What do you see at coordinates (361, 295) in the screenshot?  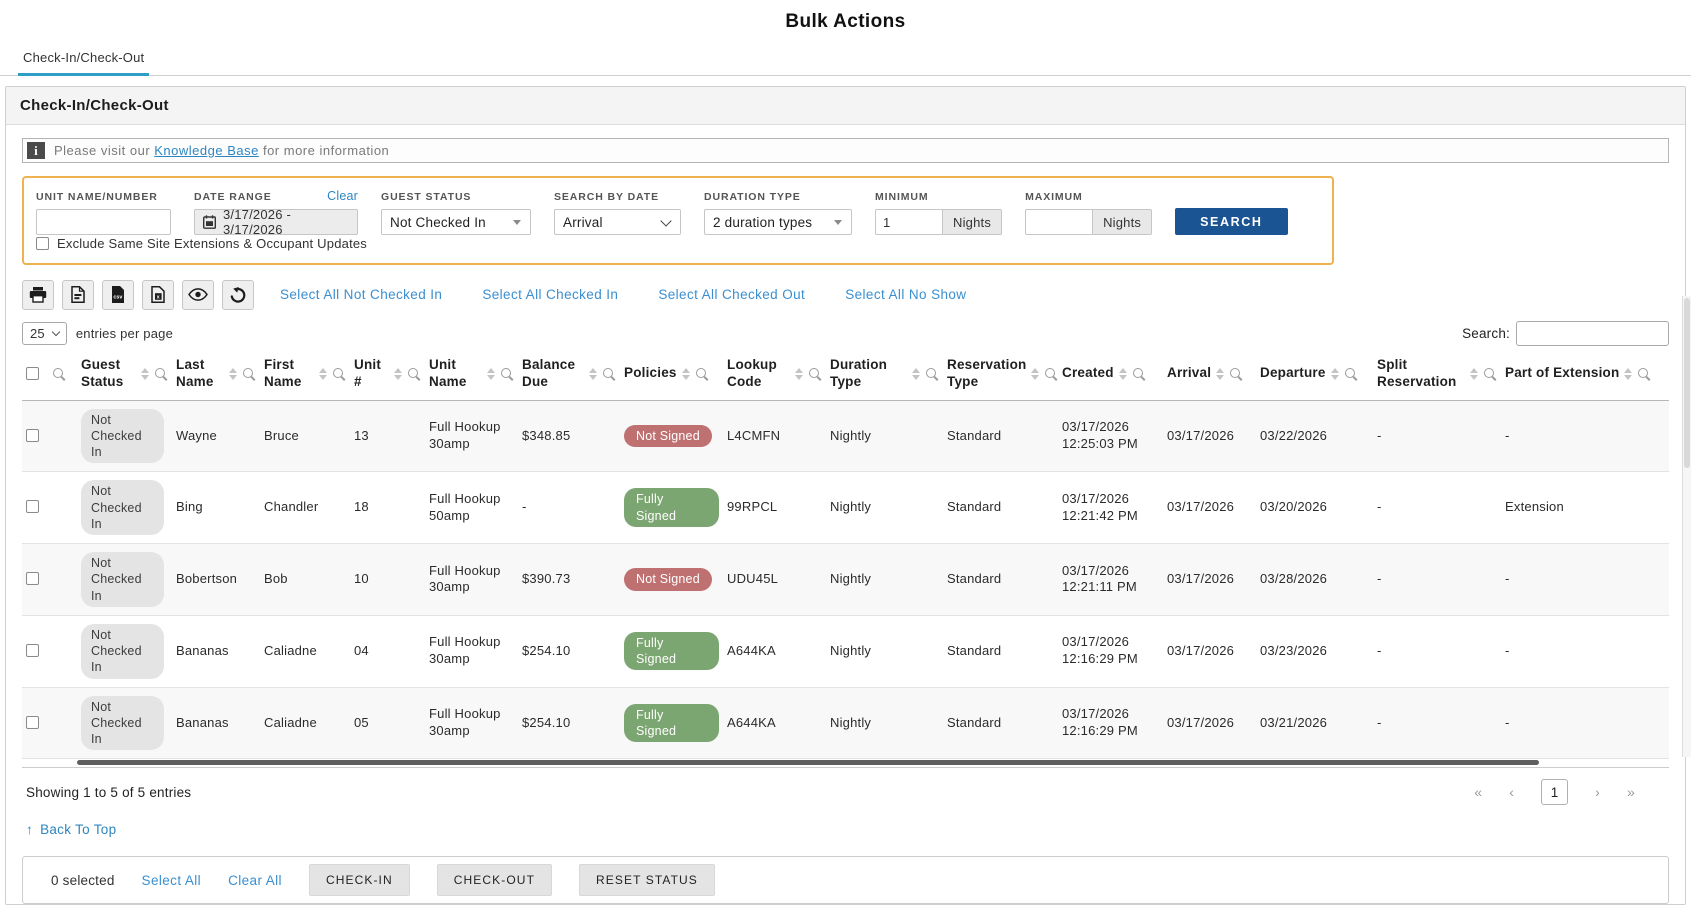 I see `select-all-not-checked-in-link: Select All Not Checked In` at bounding box center [361, 295].